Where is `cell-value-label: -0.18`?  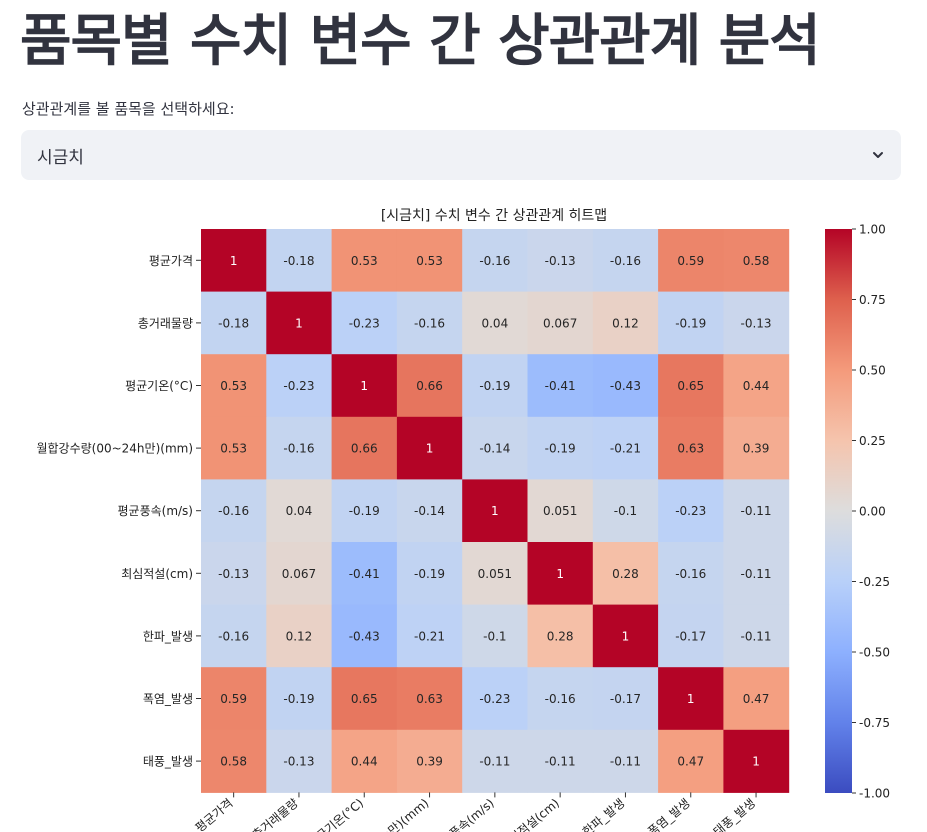
cell-value-label: -0.18 is located at coordinates (233, 323).